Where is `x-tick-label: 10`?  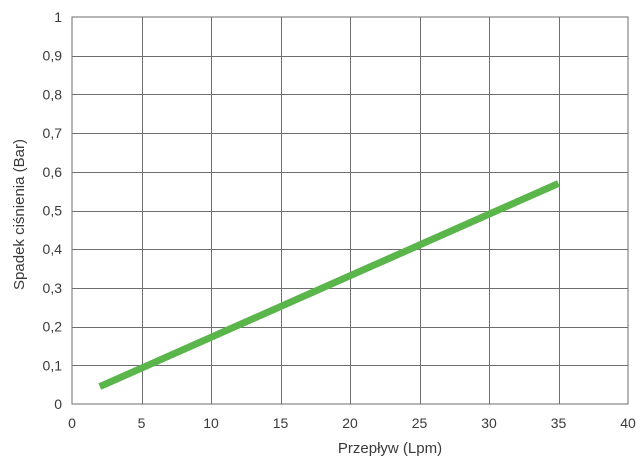 x-tick-label: 10 is located at coordinates (211, 423).